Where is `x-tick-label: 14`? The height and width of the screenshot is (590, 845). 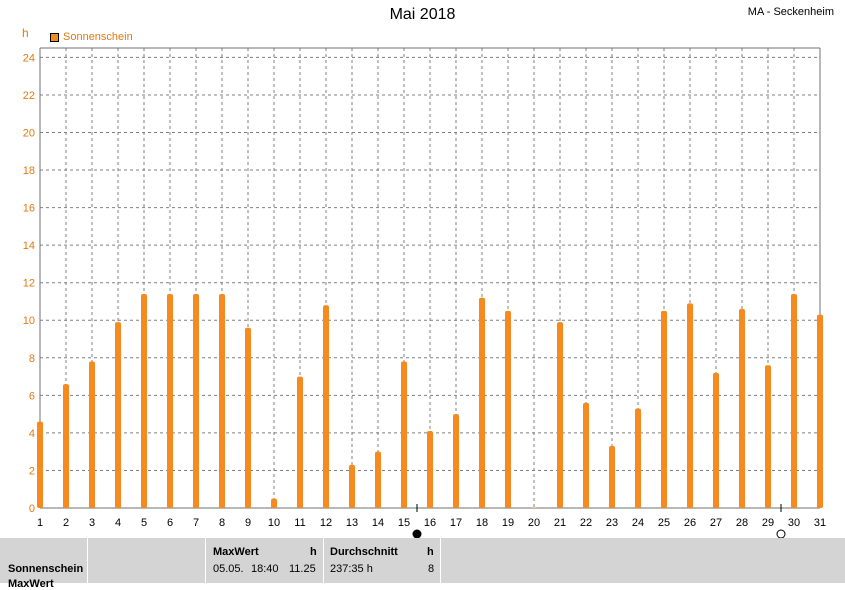 x-tick-label: 14 is located at coordinates (378, 523).